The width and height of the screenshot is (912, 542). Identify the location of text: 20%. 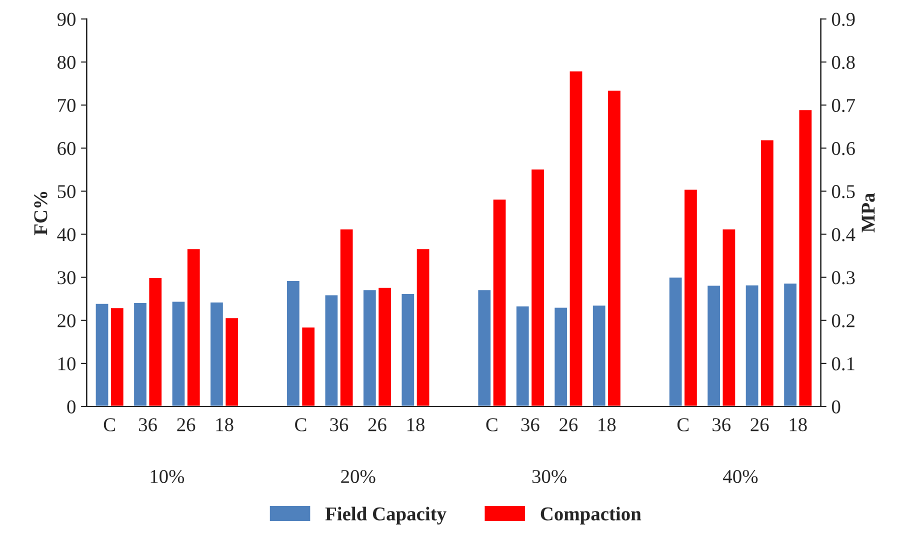
(358, 477).